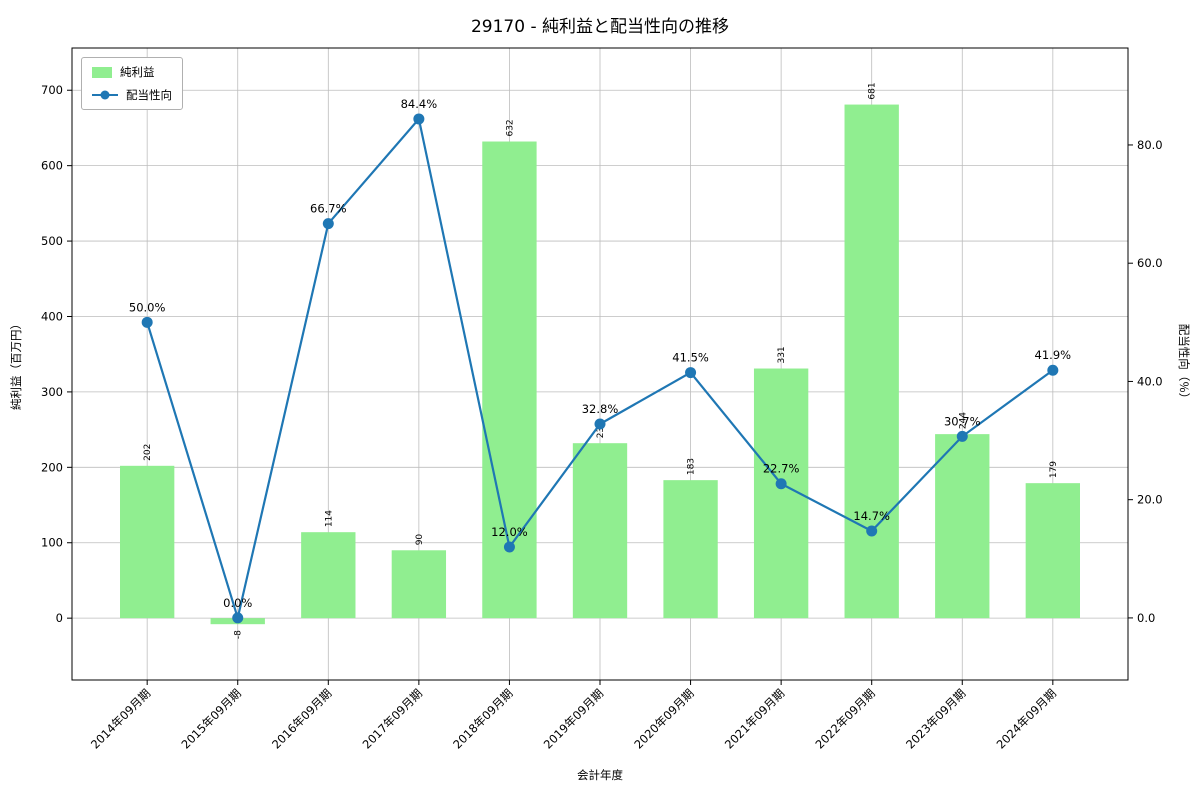  What do you see at coordinates (420, 540) in the screenshot?
I see `bar-value-label: 90` at bounding box center [420, 540].